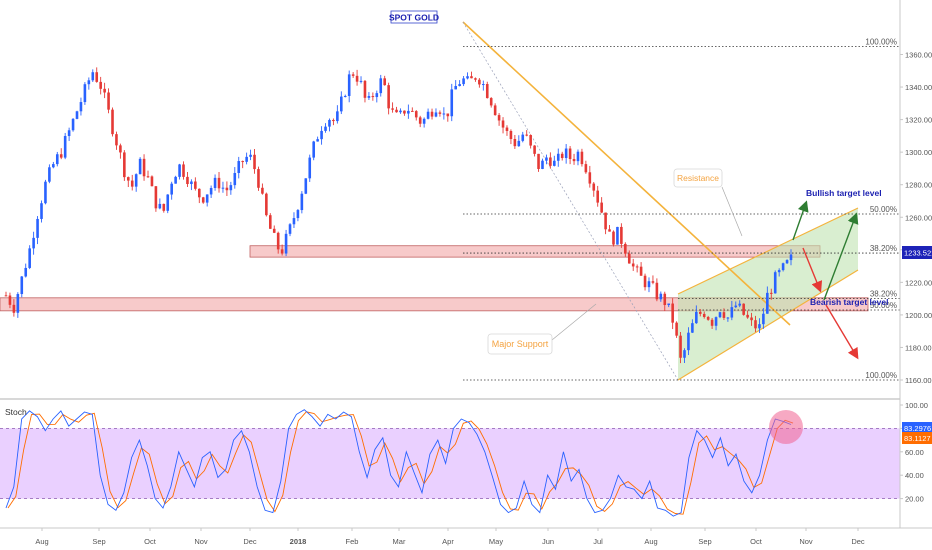 This screenshot has width=932, height=550. I want to click on stoch-k-tag, so click(917, 428).